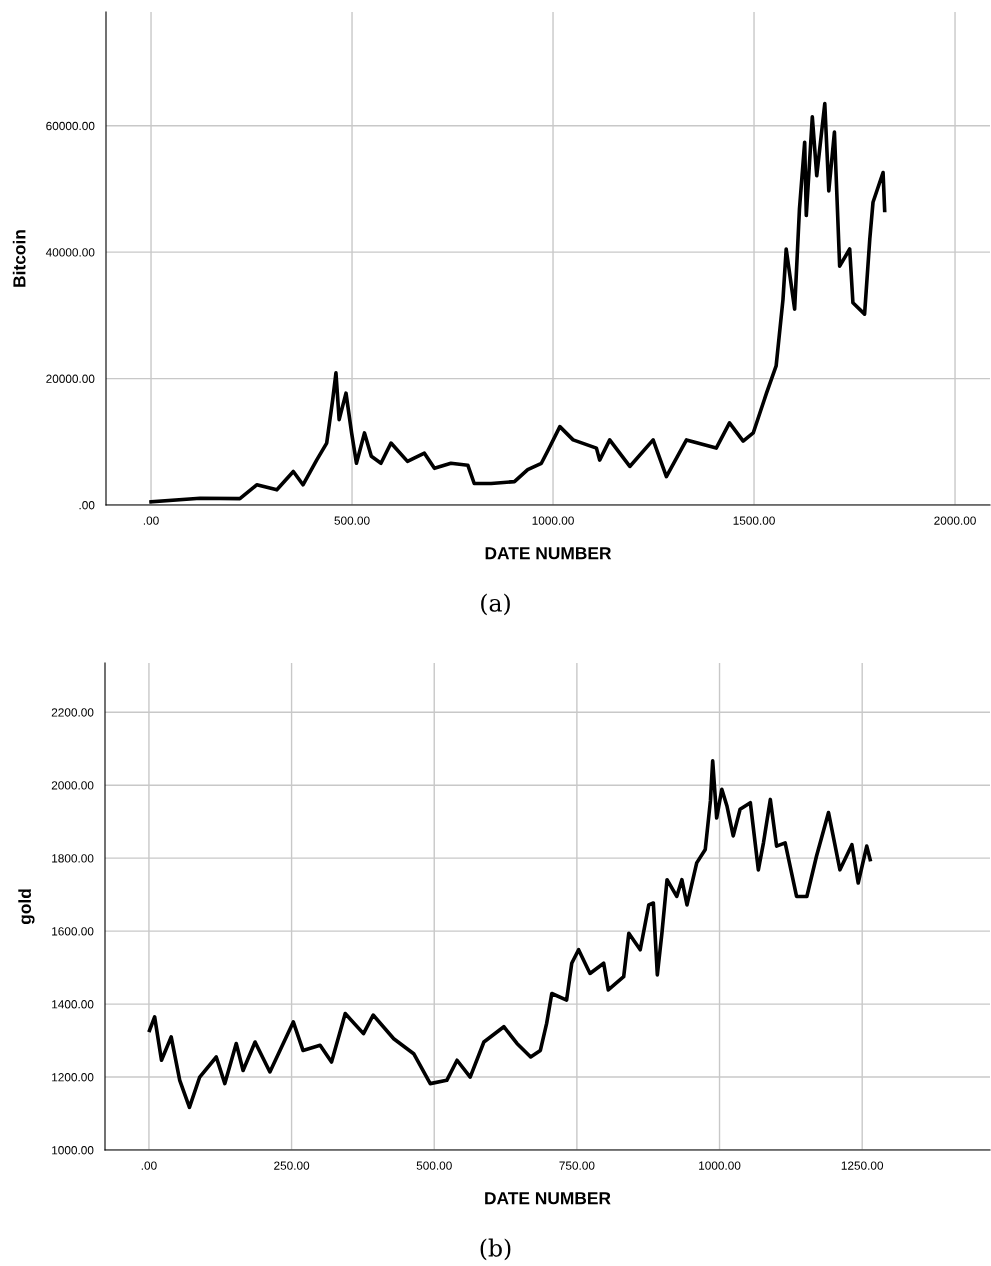 Image resolution: width=991 pixels, height=1266 pixels. What do you see at coordinates (754, 520) in the screenshot?
I see `x-tick-label: 1500.00` at bounding box center [754, 520].